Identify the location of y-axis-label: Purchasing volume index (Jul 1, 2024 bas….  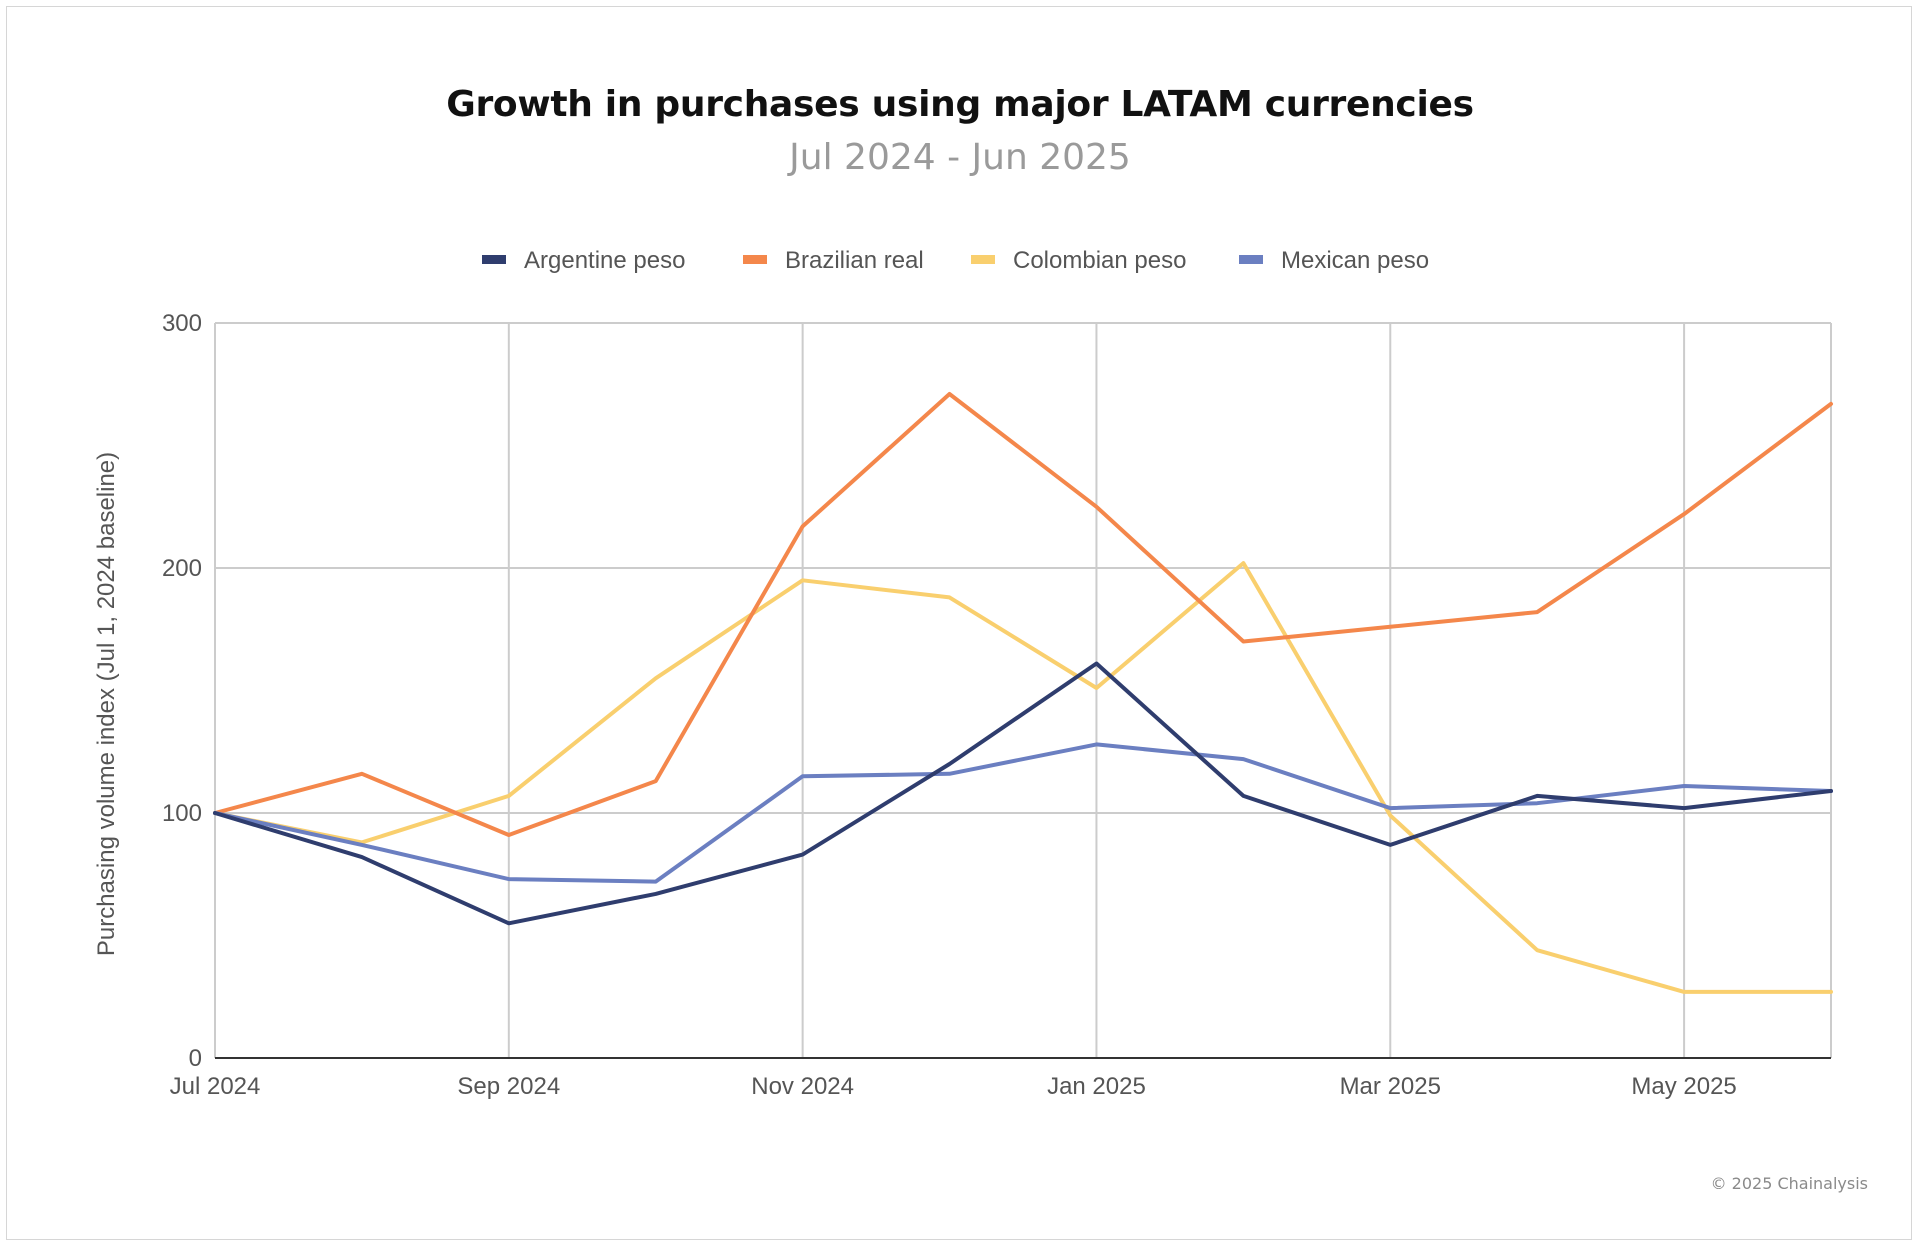
(106, 704).